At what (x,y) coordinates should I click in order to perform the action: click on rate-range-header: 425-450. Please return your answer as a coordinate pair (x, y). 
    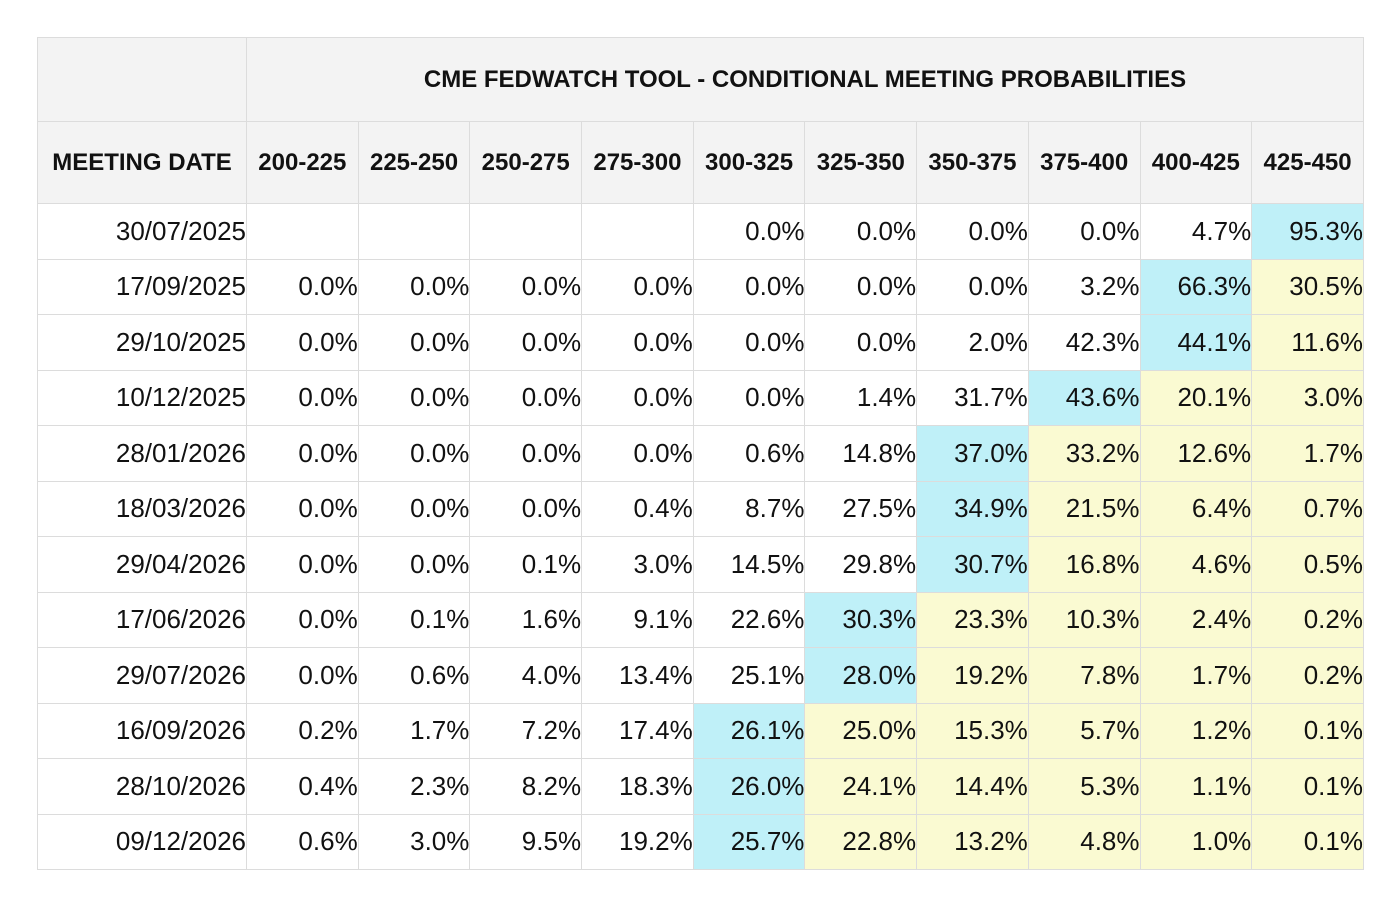
    Looking at the image, I should click on (1307, 162).